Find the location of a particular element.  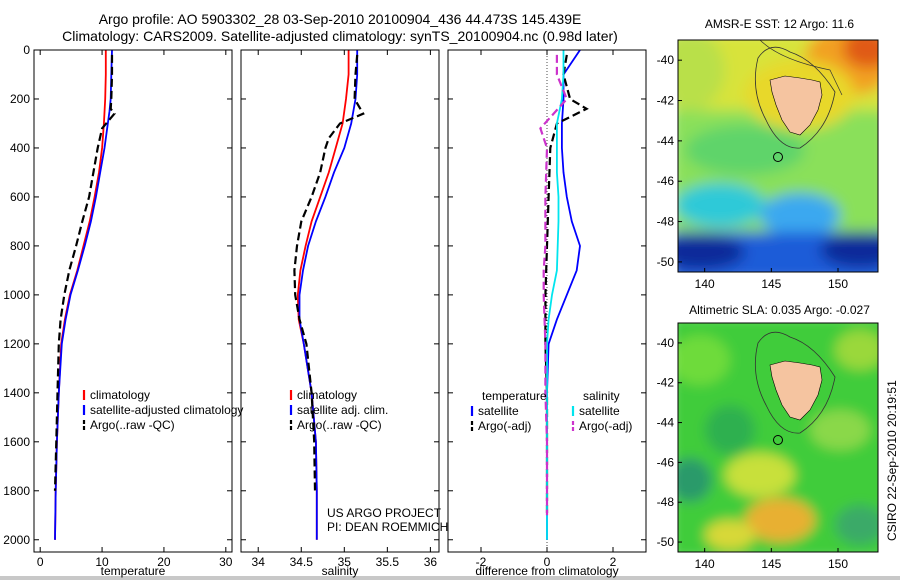

salinity-legend-item: climatology is located at coordinates (327, 395).